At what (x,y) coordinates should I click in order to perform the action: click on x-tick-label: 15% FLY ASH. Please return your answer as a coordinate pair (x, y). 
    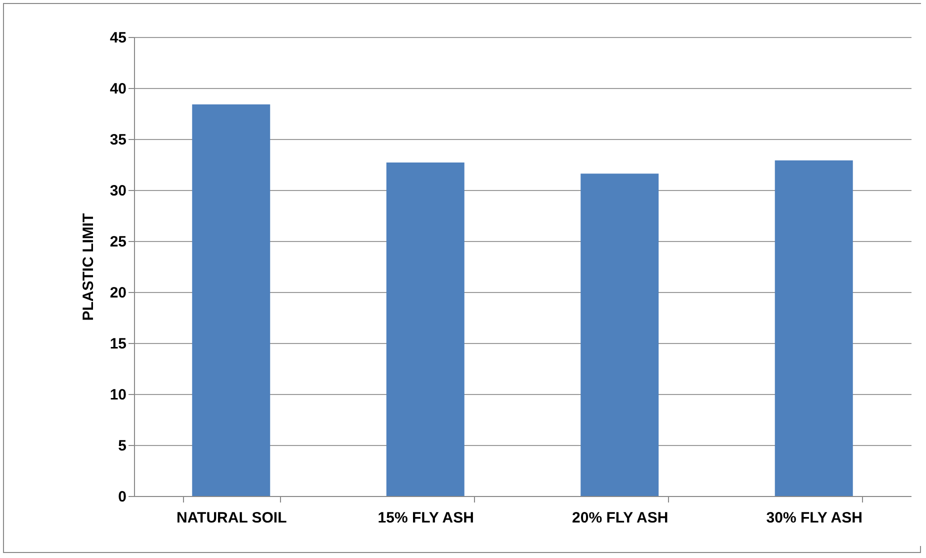
    Looking at the image, I should click on (426, 518).